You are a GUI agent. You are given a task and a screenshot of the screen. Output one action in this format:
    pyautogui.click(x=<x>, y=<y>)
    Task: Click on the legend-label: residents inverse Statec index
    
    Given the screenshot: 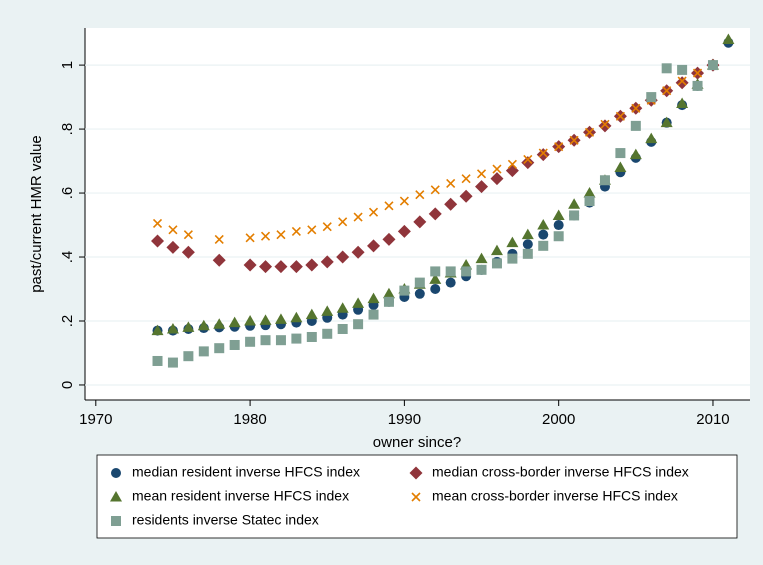 What is the action you would take?
    pyautogui.click(x=225, y=520)
    